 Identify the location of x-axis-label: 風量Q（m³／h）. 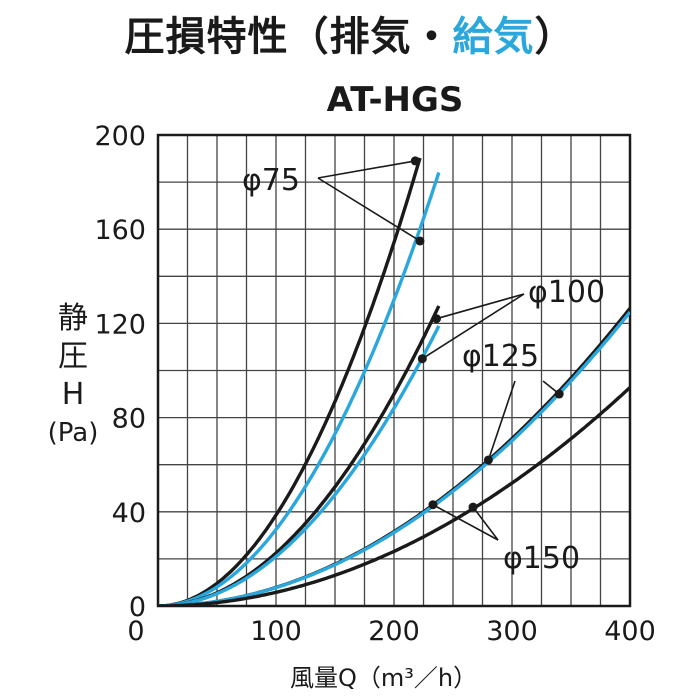
(384, 678).